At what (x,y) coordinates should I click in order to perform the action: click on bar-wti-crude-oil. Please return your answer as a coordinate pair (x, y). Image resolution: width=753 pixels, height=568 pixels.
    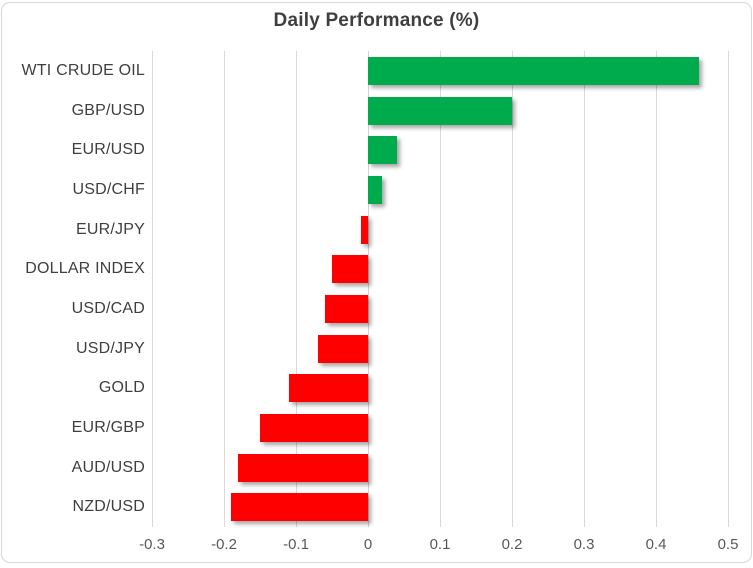
    Looking at the image, I should click on (534, 70).